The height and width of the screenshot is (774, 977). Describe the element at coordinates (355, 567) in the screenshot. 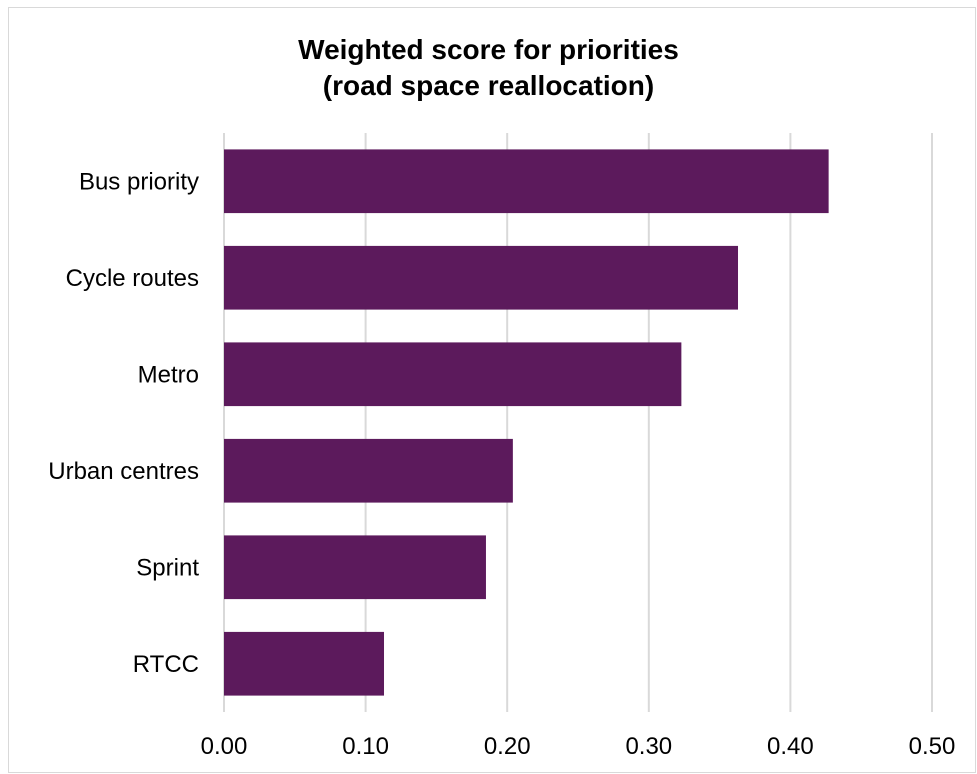

I see `bar-sprint` at that location.